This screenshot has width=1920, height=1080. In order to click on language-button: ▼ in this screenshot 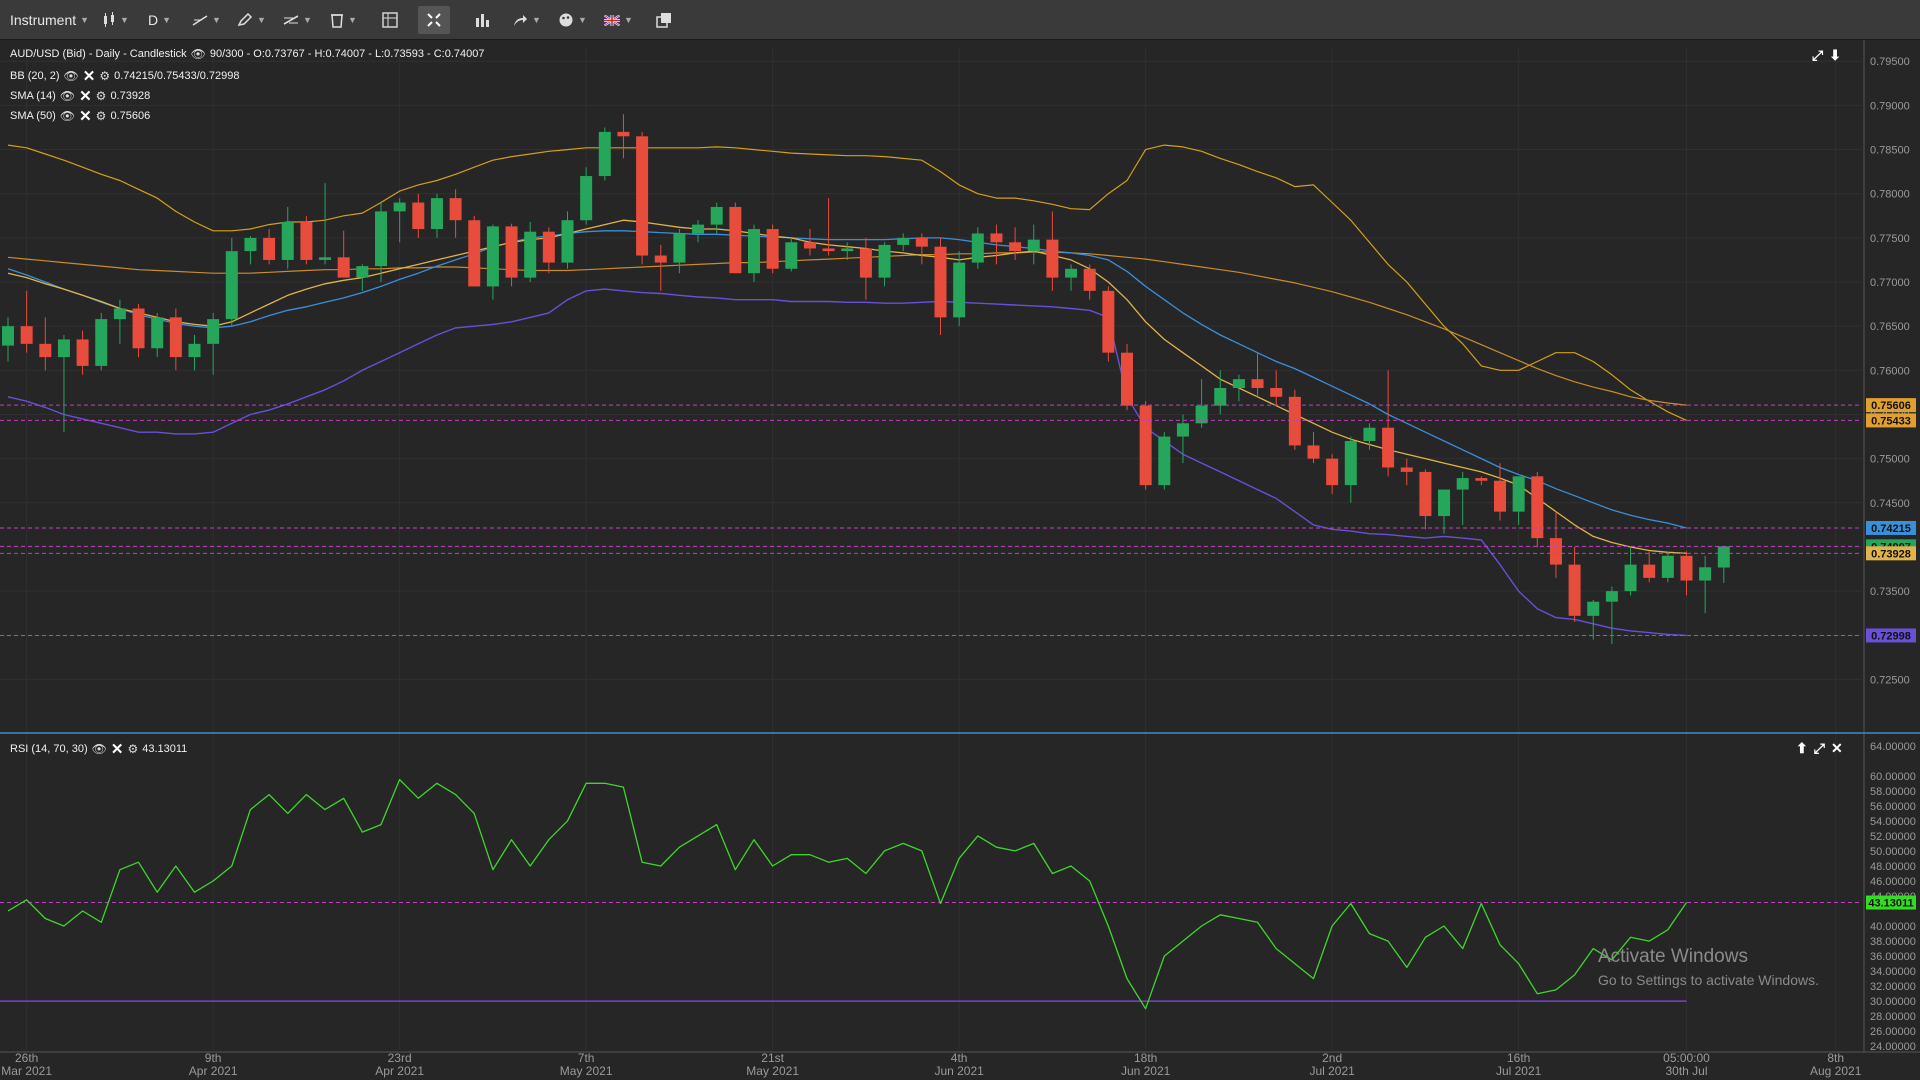, I will do `click(618, 20)`.